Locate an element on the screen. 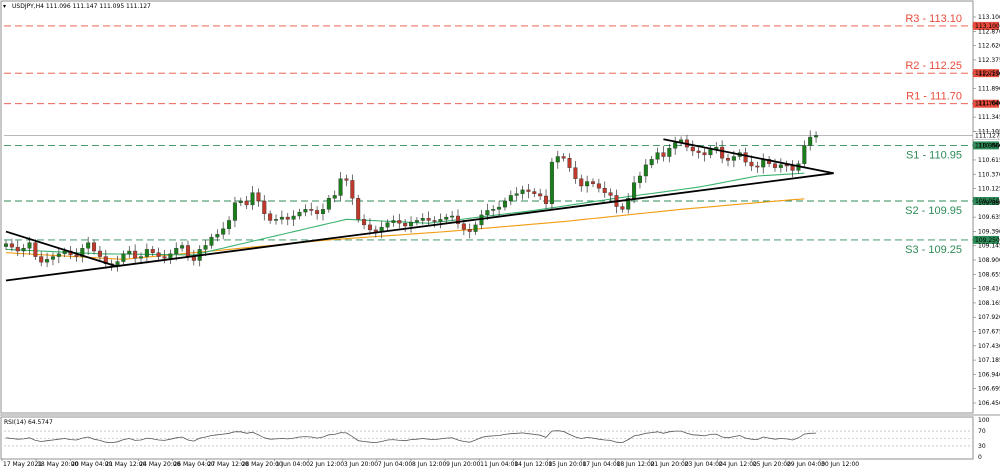 The height and width of the screenshot is (468, 1000). x-tick-label: 20 May 04:00 is located at coordinates (91, 464).